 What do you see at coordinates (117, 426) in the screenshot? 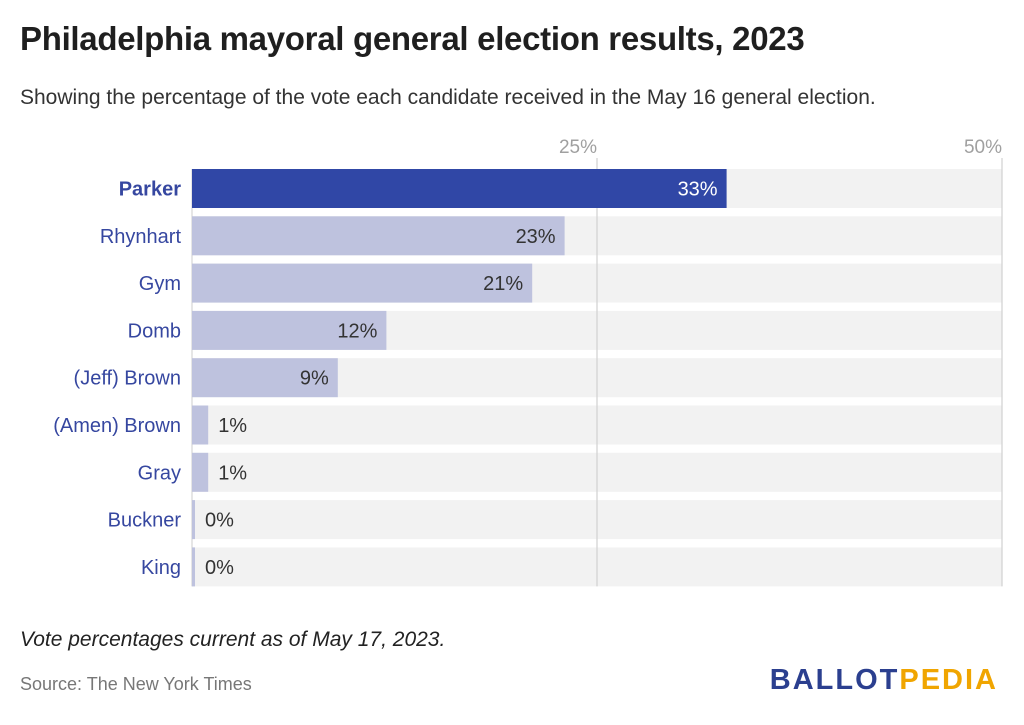
I see `category-label: (Amen) Brown` at bounding box center [117, 426].